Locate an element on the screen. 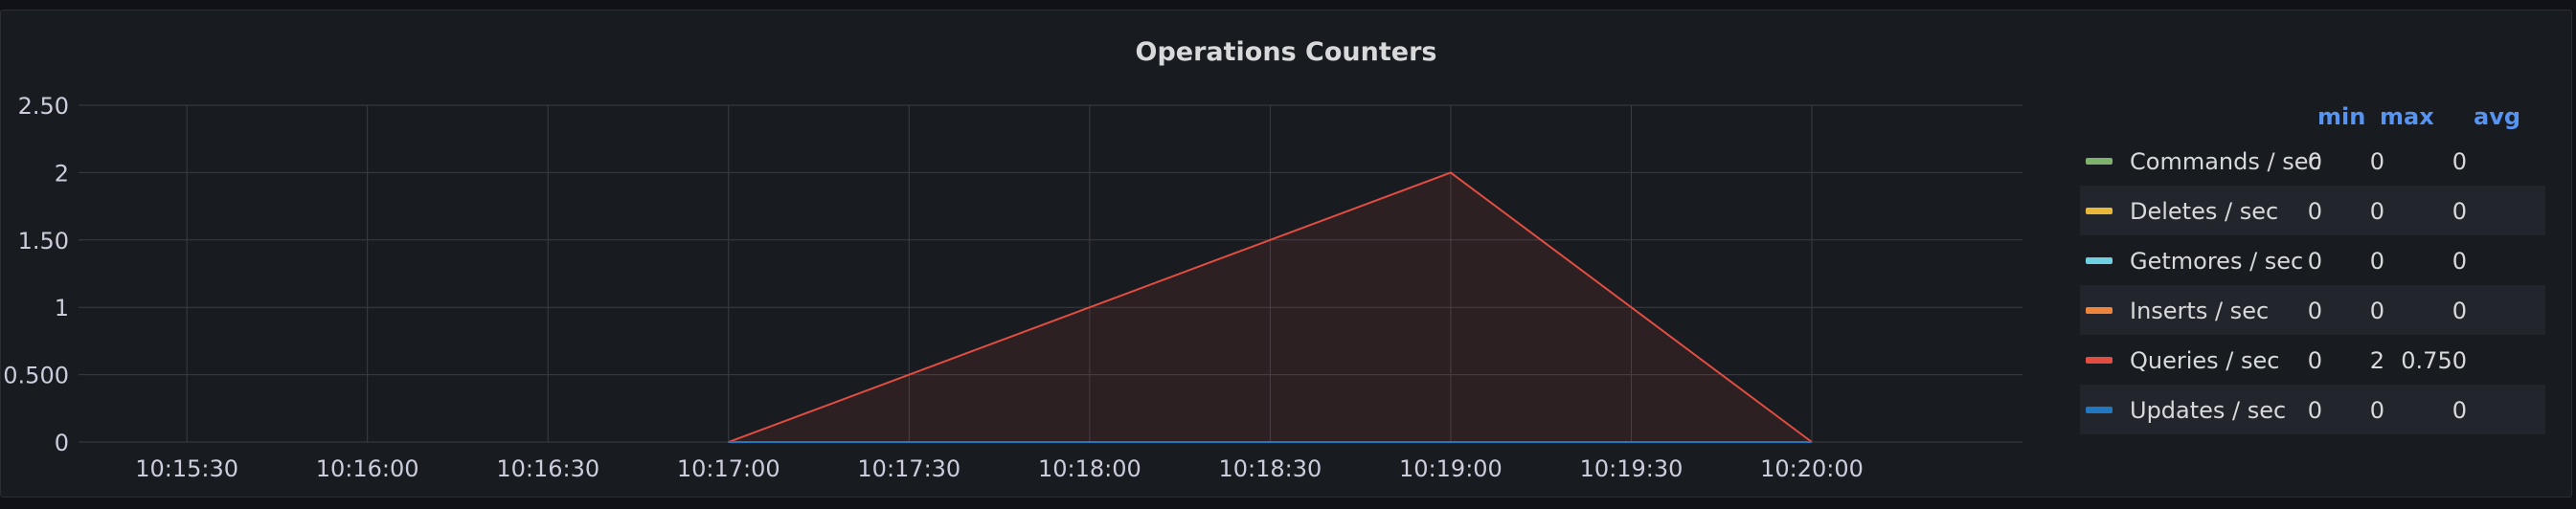  x-tick-label: 10:19:30 is located at coordinates (1631, 468).